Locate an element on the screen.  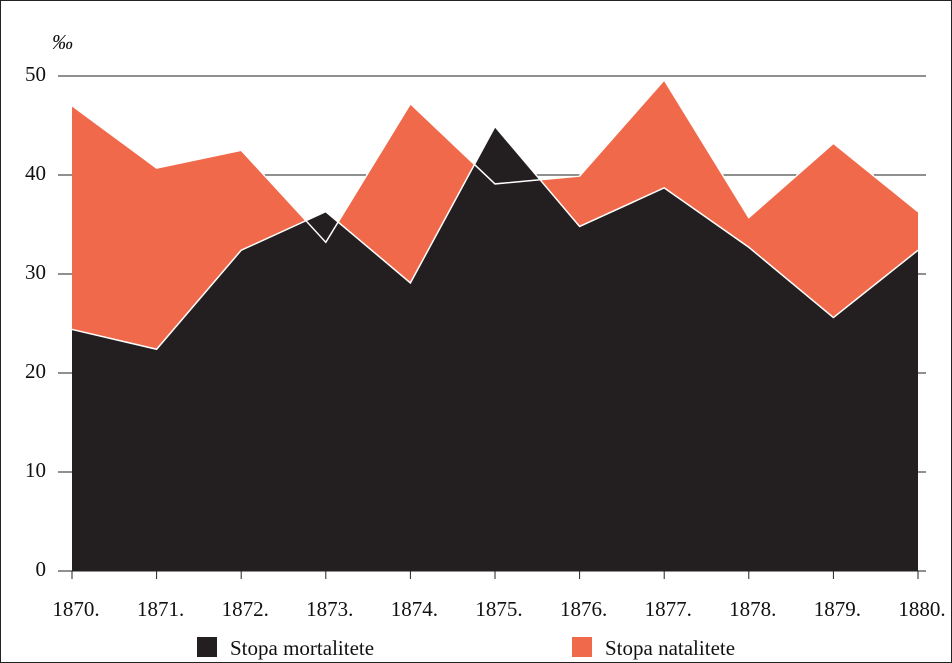
y-tick-label: 0 is located at coordinates (41, 569).